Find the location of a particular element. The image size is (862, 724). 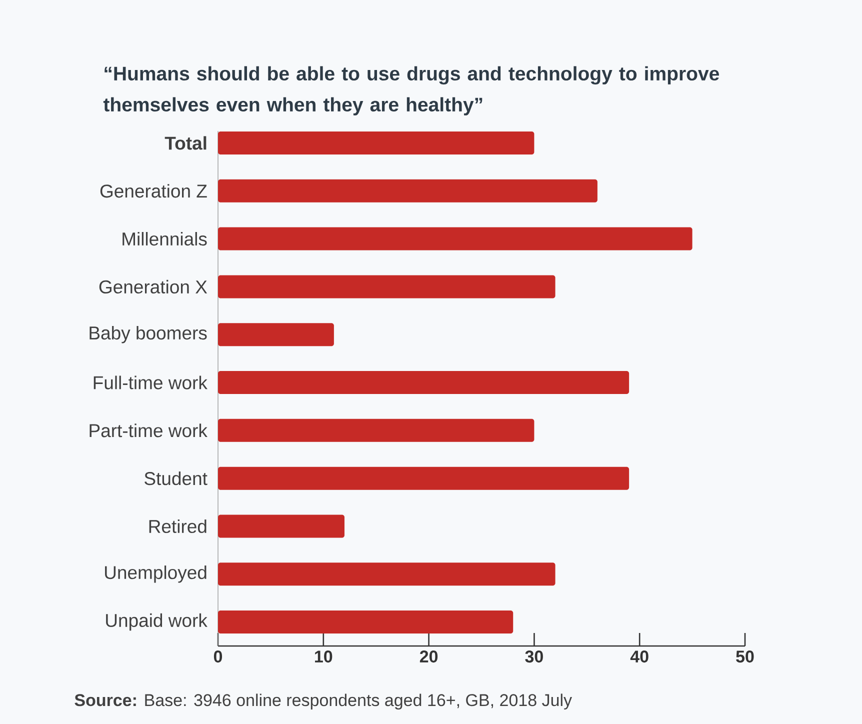

y-tick-label: Generation Z is located at coordinates (153, 191).